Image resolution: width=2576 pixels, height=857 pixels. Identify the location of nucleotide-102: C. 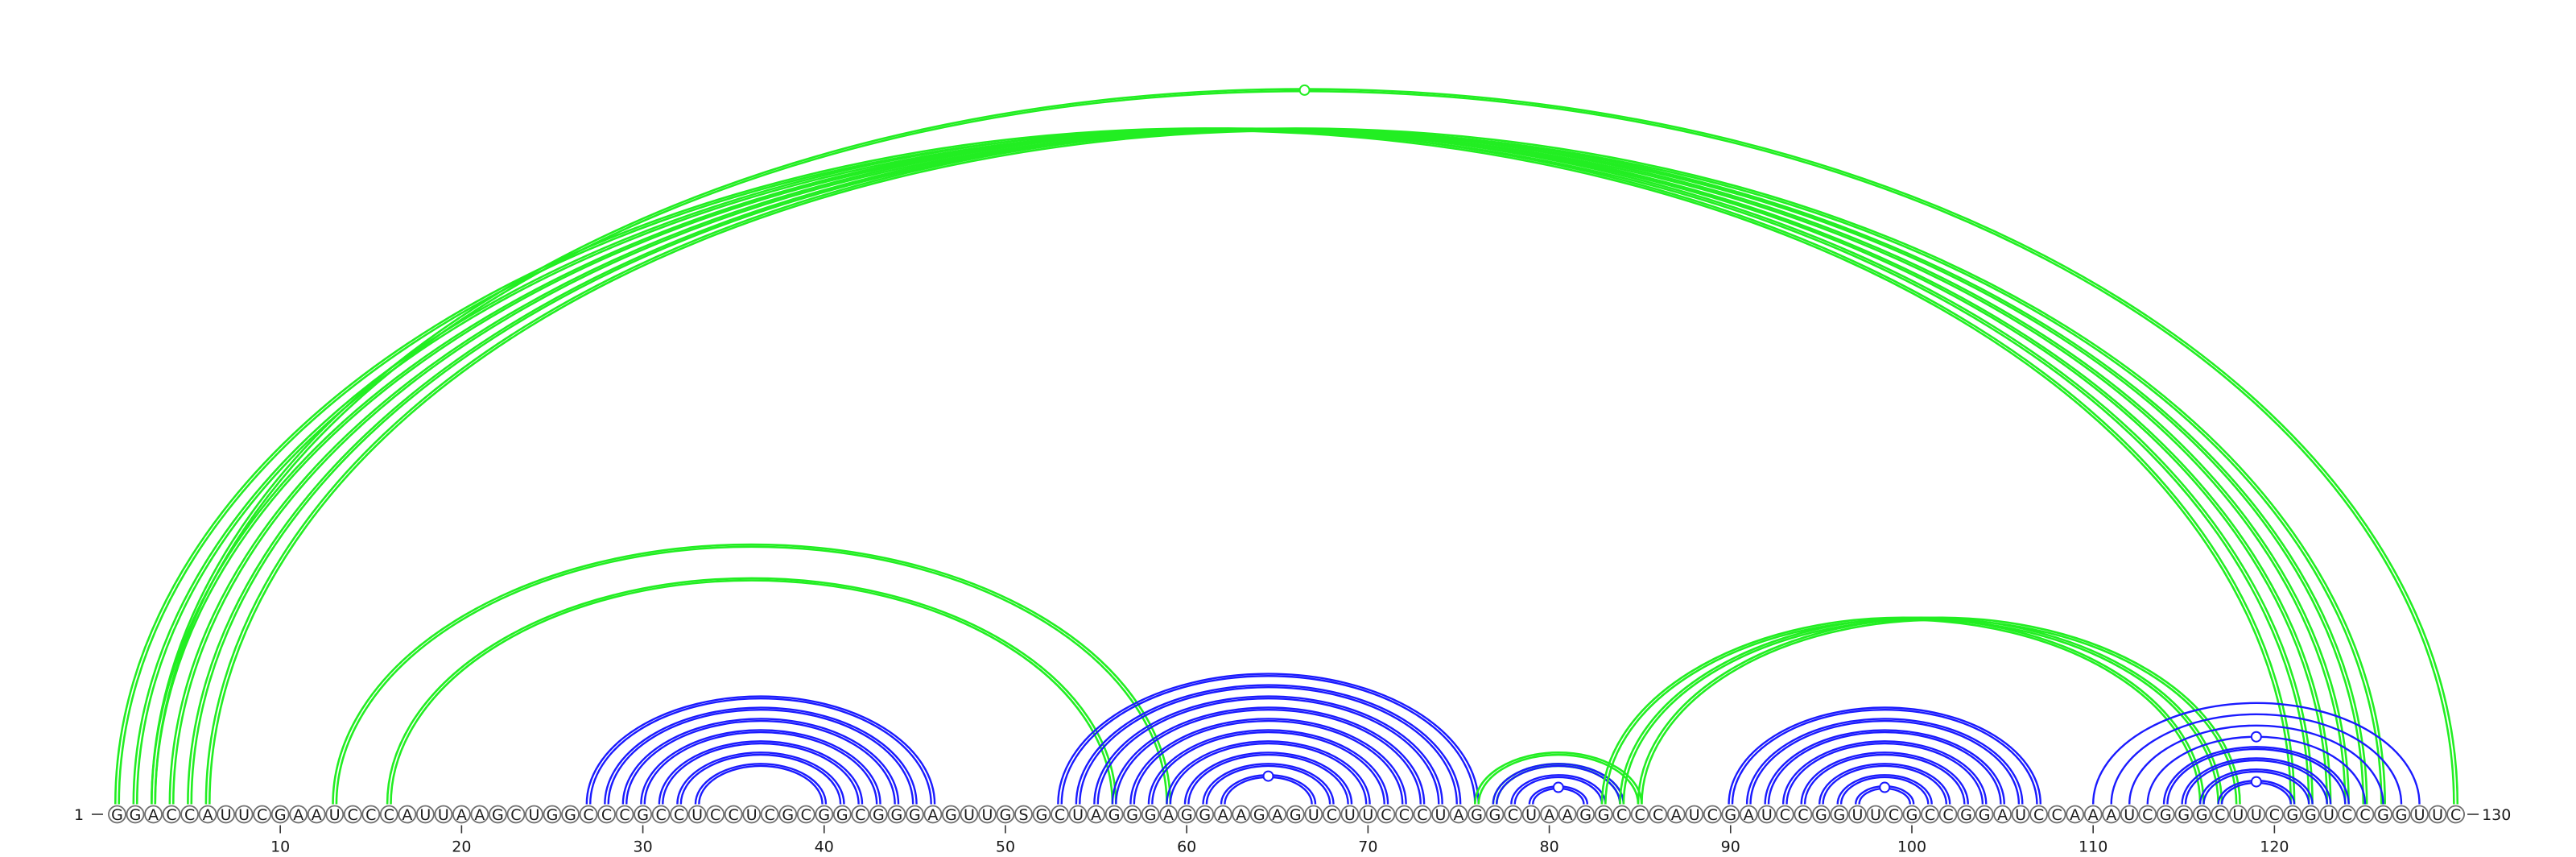
(1948, 814).